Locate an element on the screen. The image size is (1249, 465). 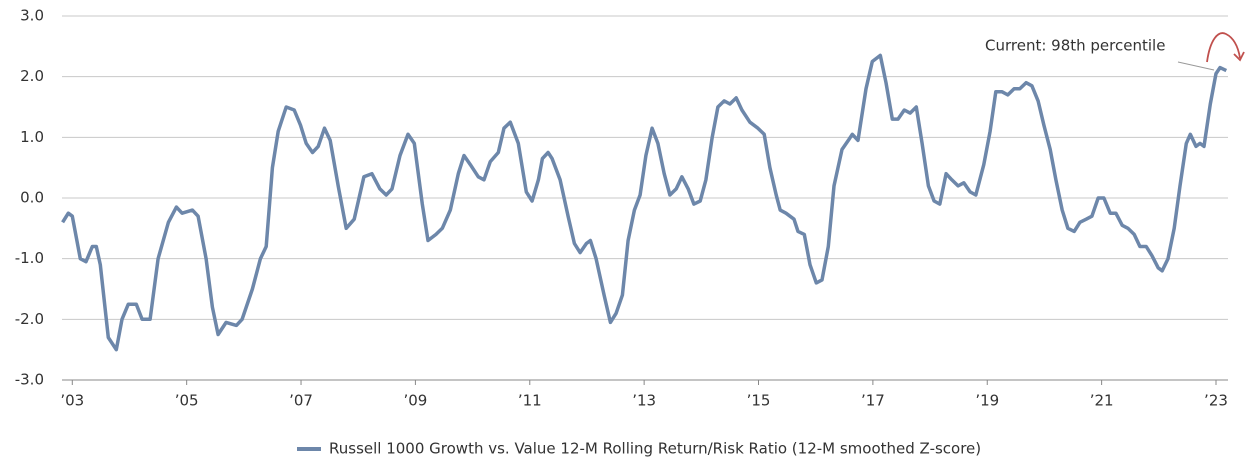
annotation-arrow is located at coordinates (1223, 47).